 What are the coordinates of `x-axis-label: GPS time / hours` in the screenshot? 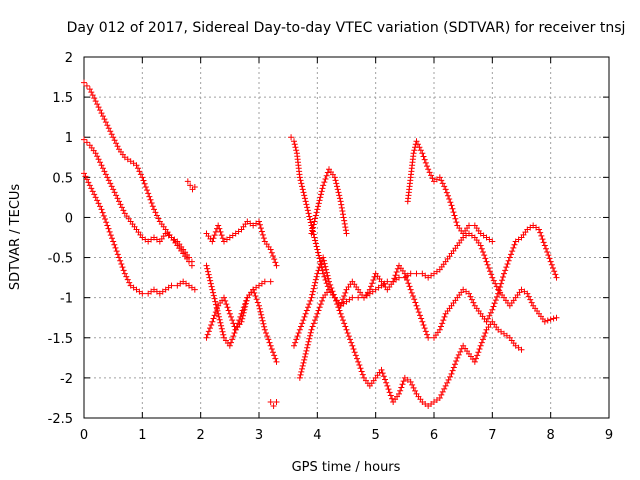 It's located at (346, 467).